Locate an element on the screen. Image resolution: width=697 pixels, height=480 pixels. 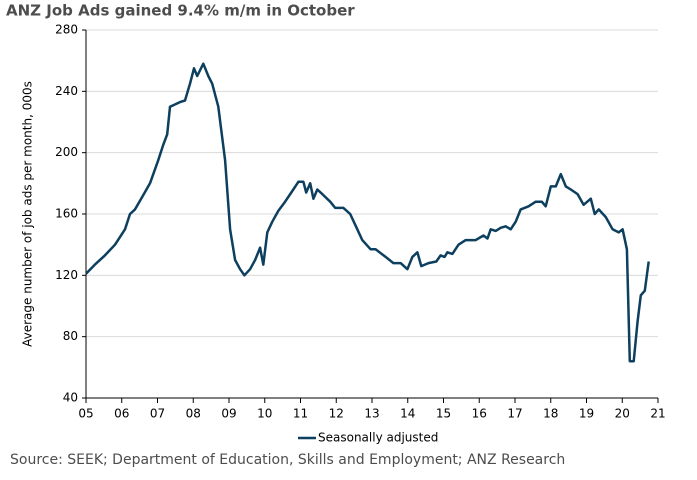
x-tick-label: 14 is located at coordinates (407, 414).